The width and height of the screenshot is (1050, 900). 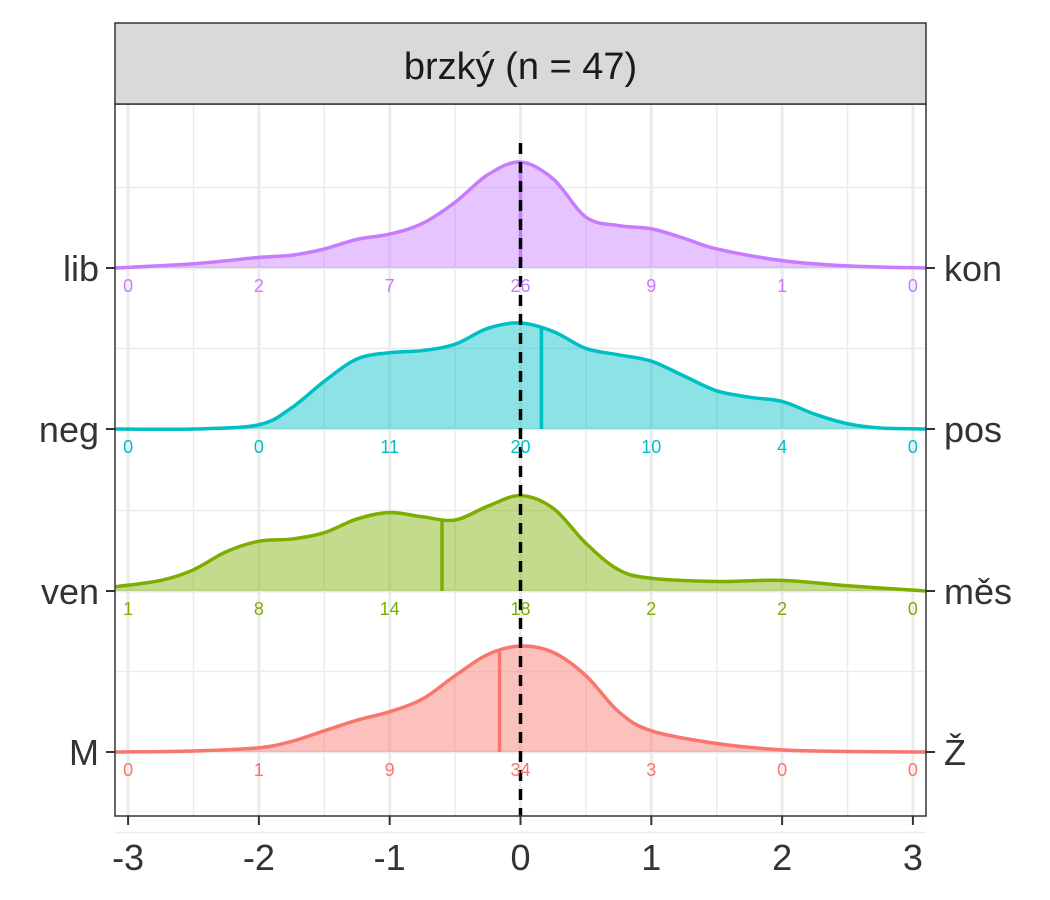 I want to click on ridge-lib-kon, so click(x=520, y=215).